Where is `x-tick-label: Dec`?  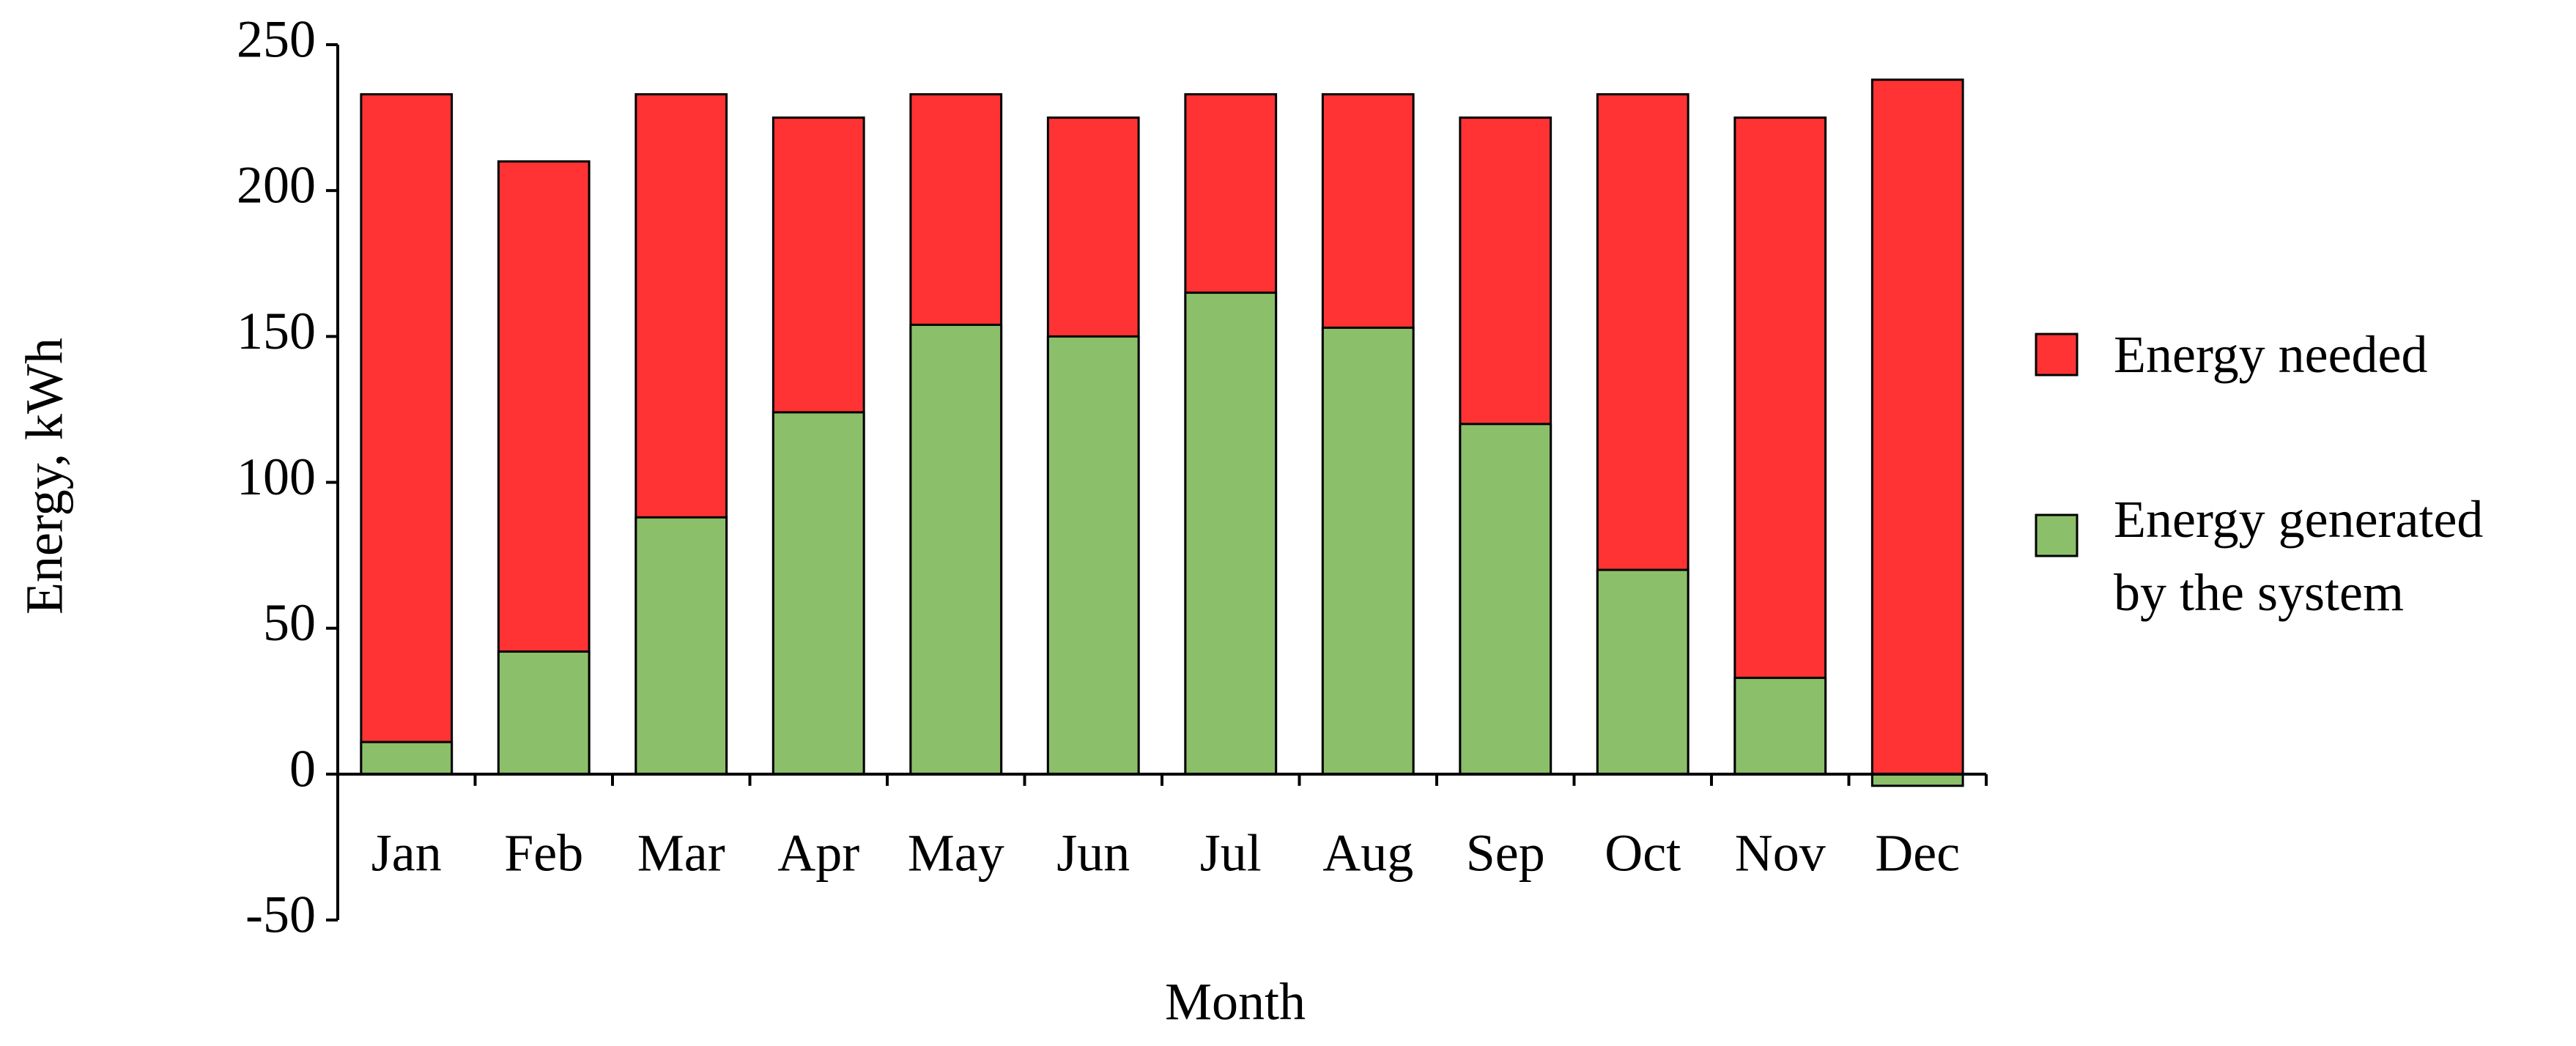
x-tick-label: Dec is located at coordinates (1917, 853).